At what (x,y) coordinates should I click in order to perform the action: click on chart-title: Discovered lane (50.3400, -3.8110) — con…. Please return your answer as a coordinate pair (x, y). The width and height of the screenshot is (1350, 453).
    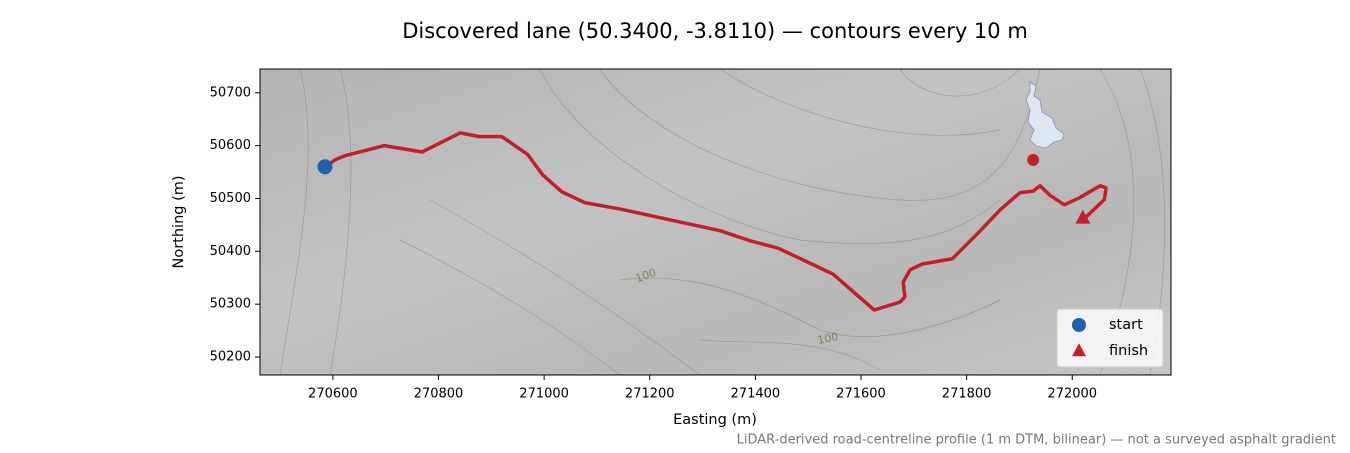
    Looking at the image, I should click on (715, 31).